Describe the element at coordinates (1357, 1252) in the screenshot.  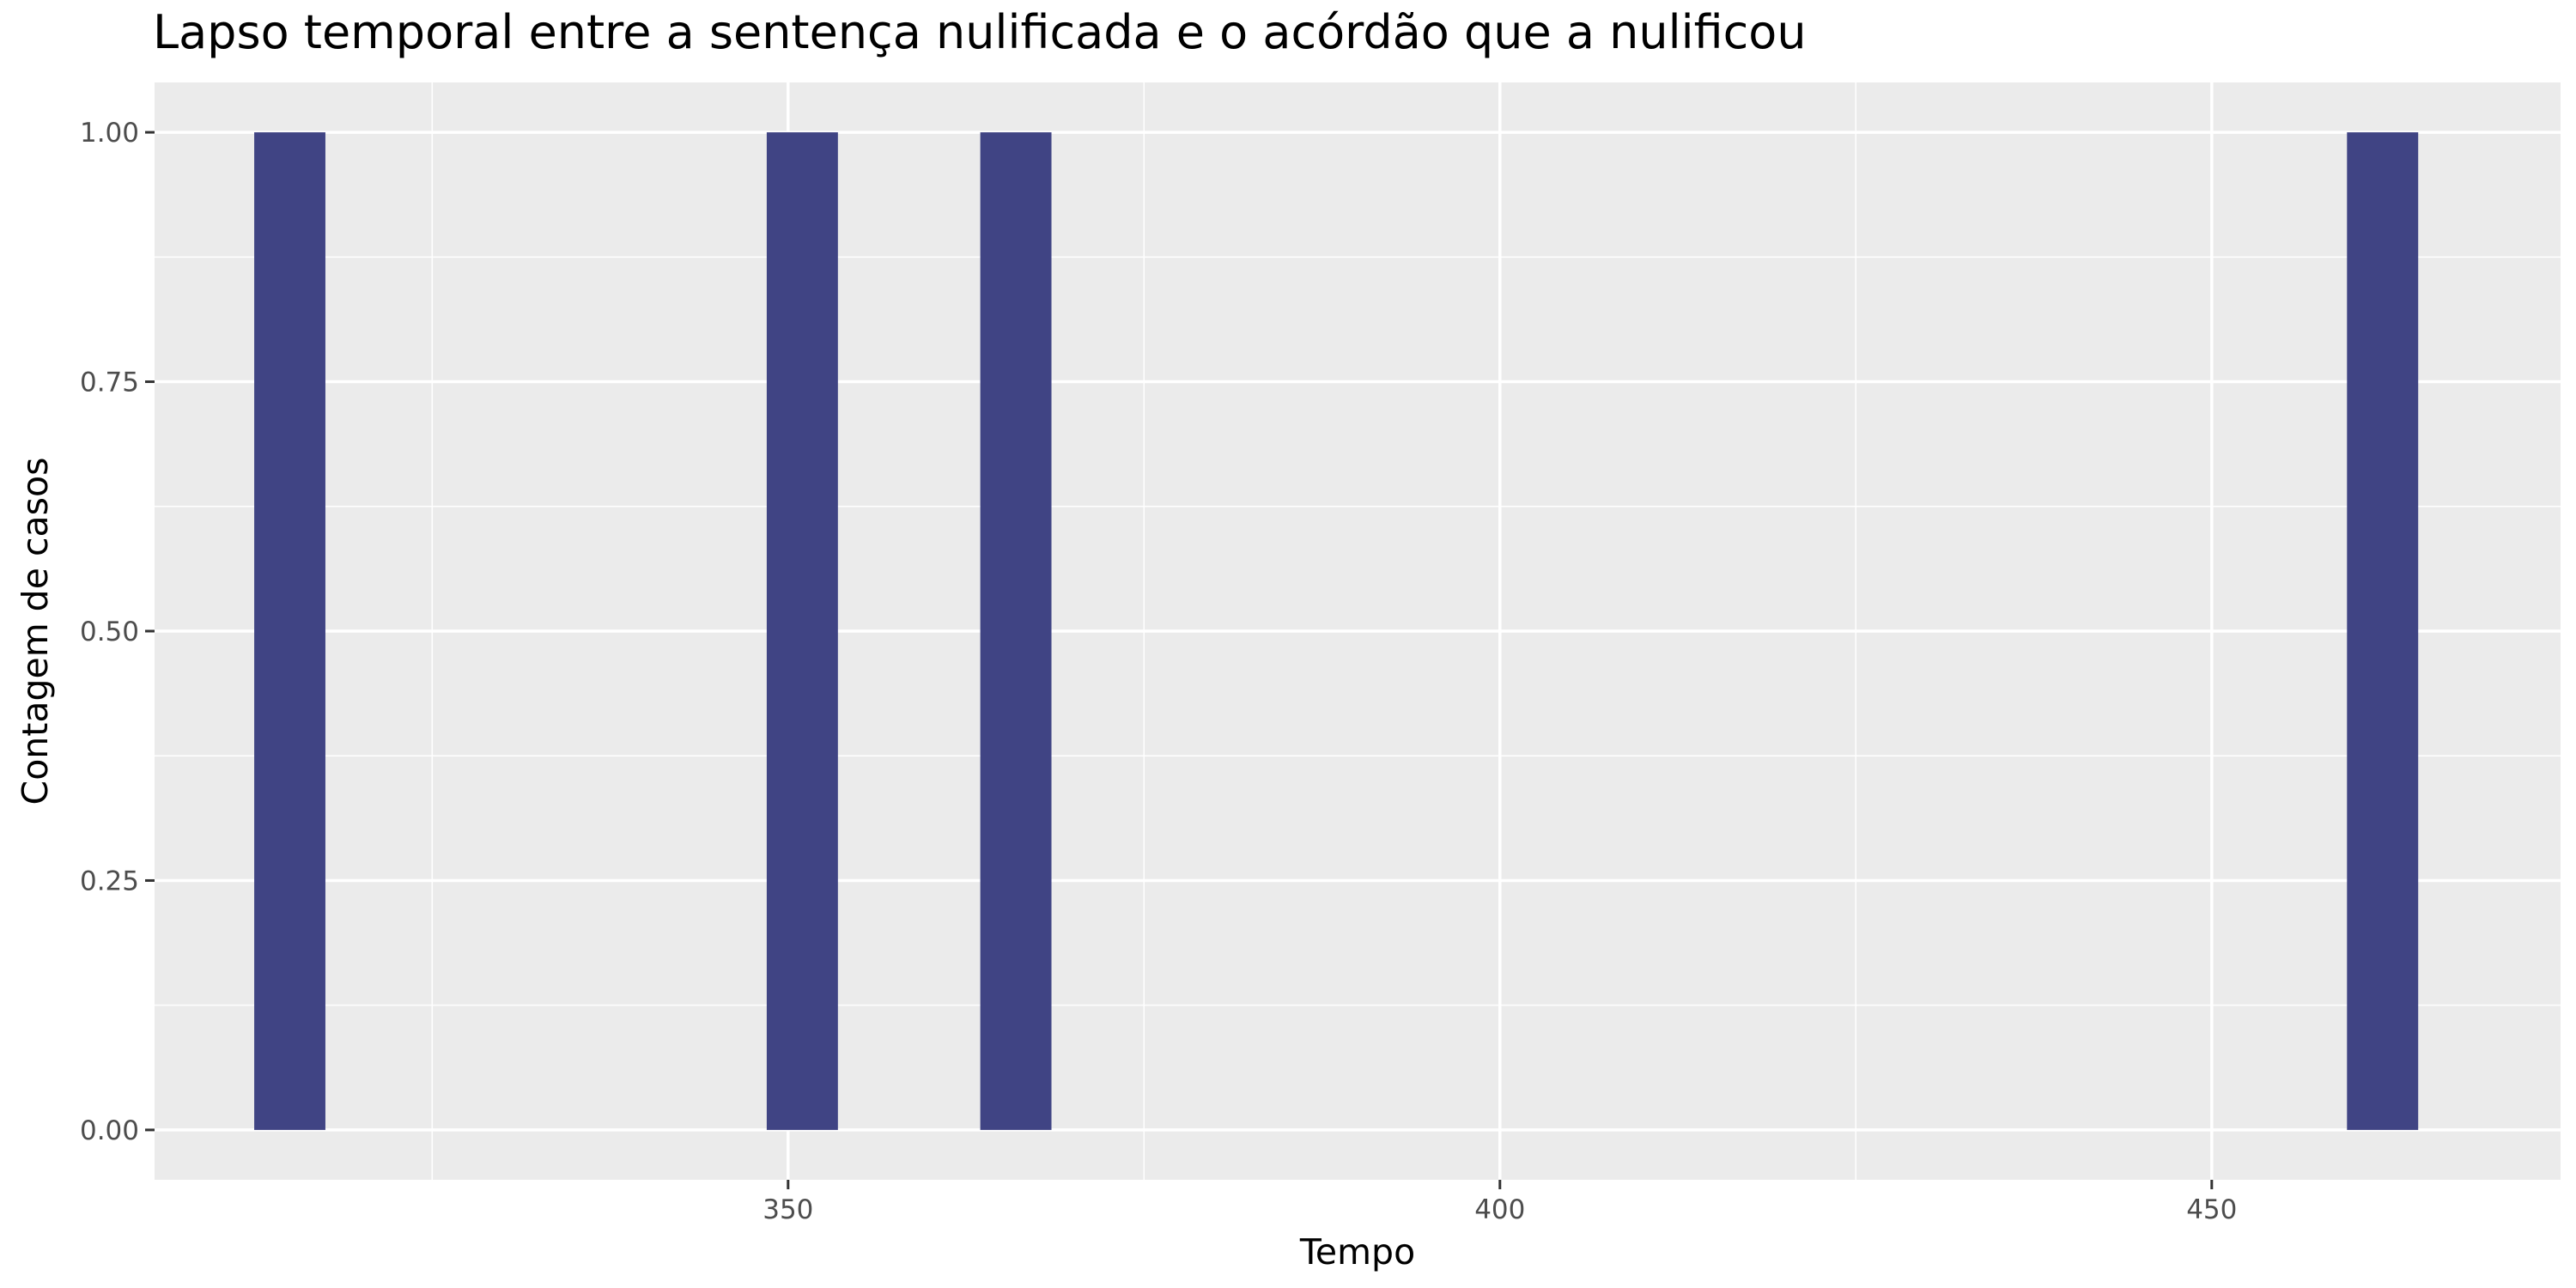
I see `x-axis-title: Tempo` at that location.